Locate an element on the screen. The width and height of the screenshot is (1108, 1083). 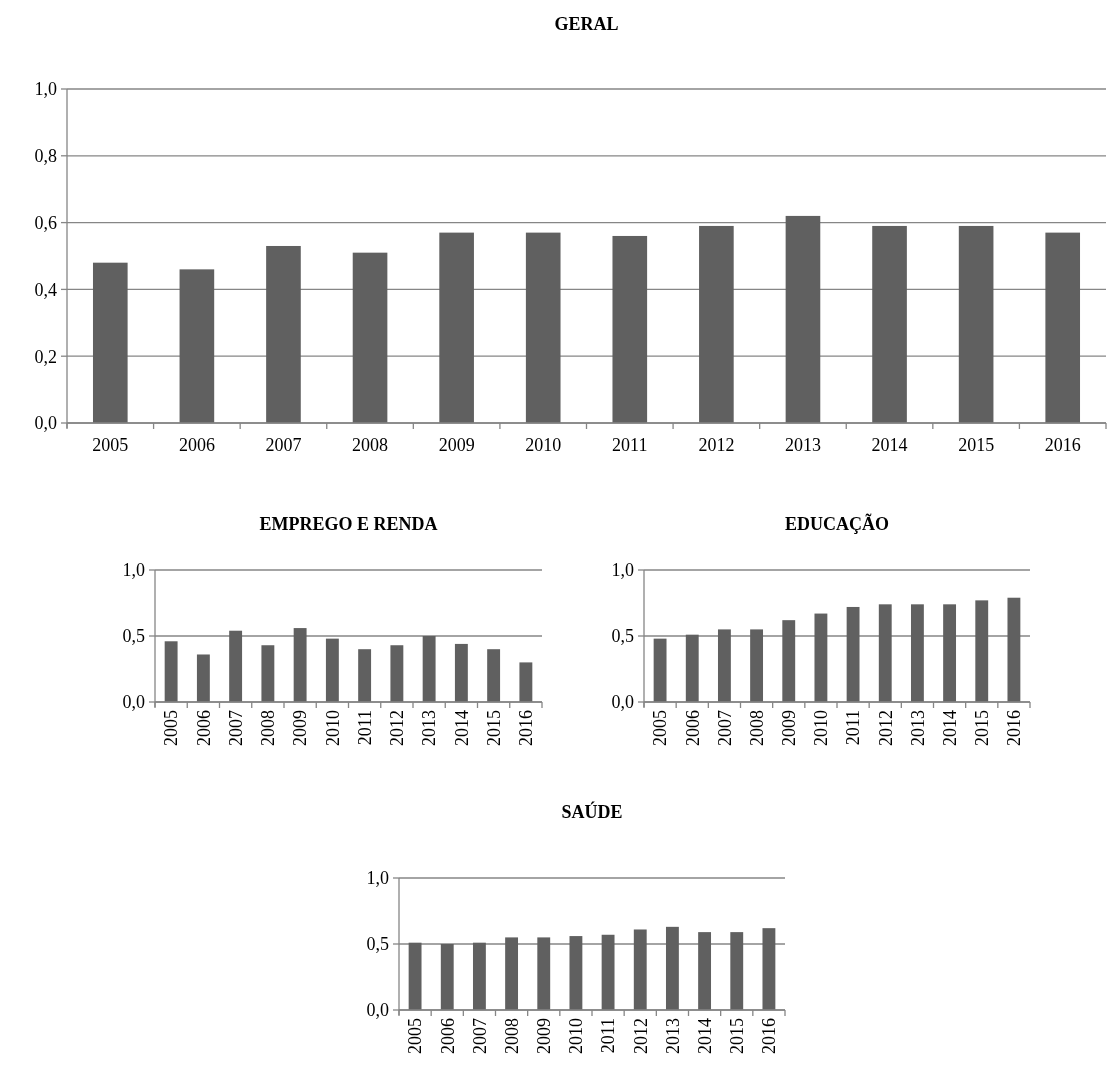
chart-title: GERAL is located at coordinates (586, 24).